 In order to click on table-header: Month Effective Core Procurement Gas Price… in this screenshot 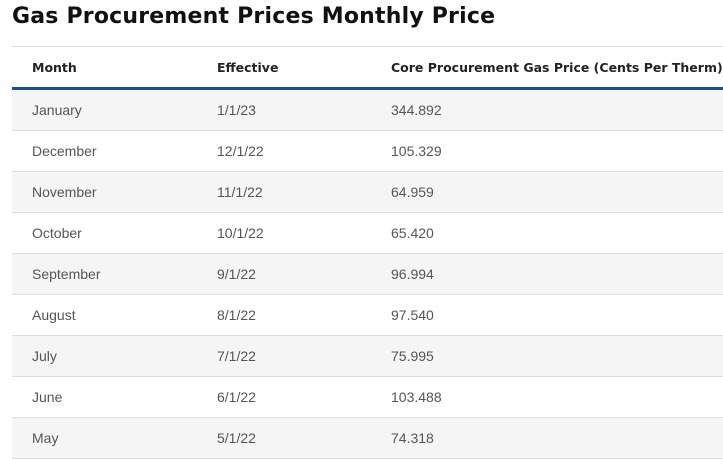, I will do `click(367, 68)`.